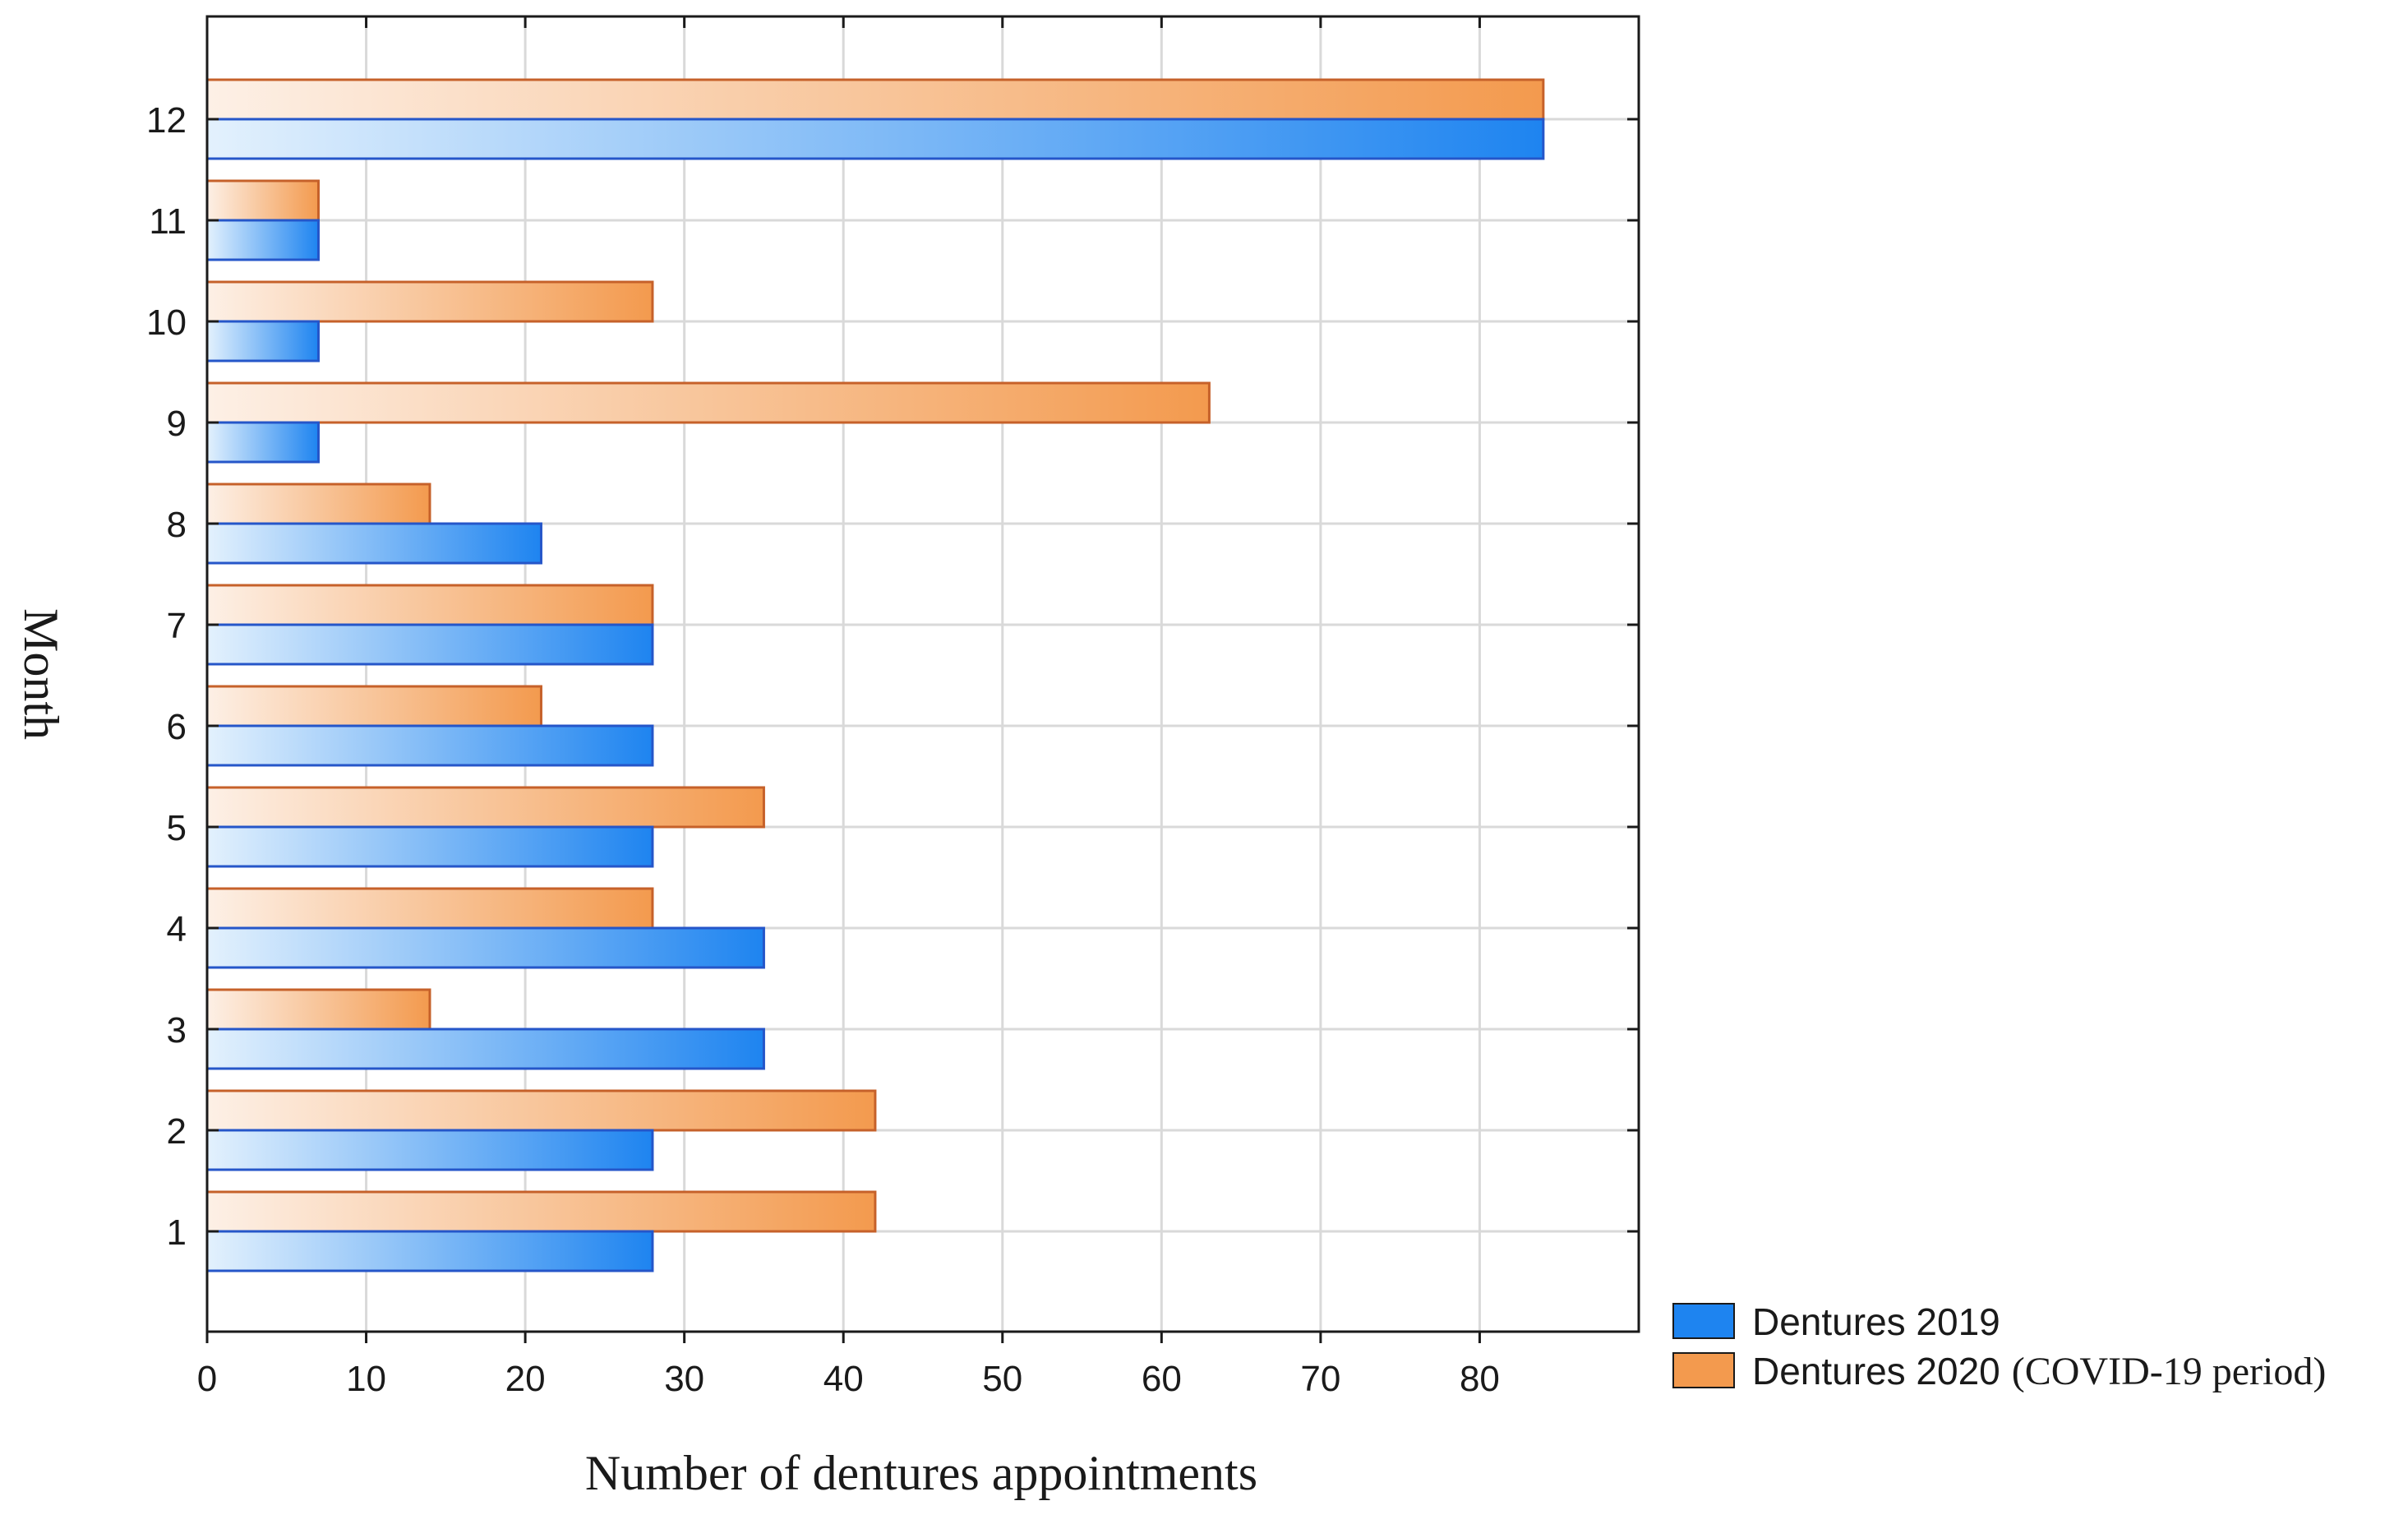 The image size is (2408, 1524). Describe the element at coordinates (843, 1379) in the screenshot. I see `x-tick-label: 40` at that location.